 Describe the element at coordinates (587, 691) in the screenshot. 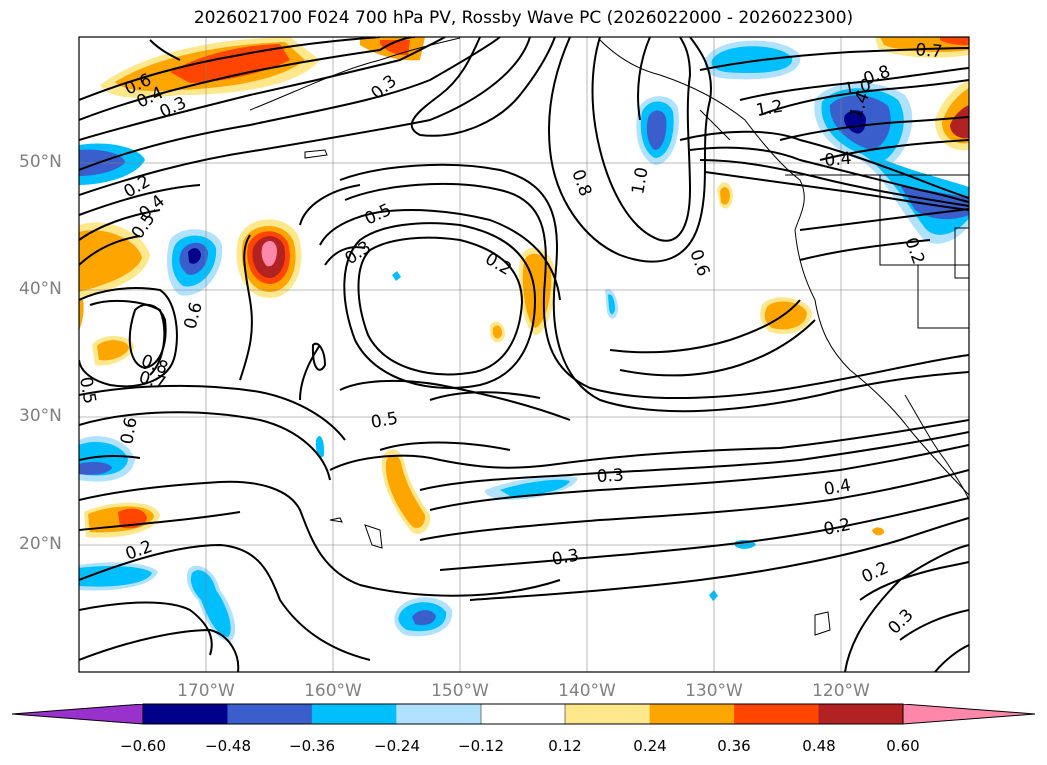

I see `lon-label: 140°W` at that location.